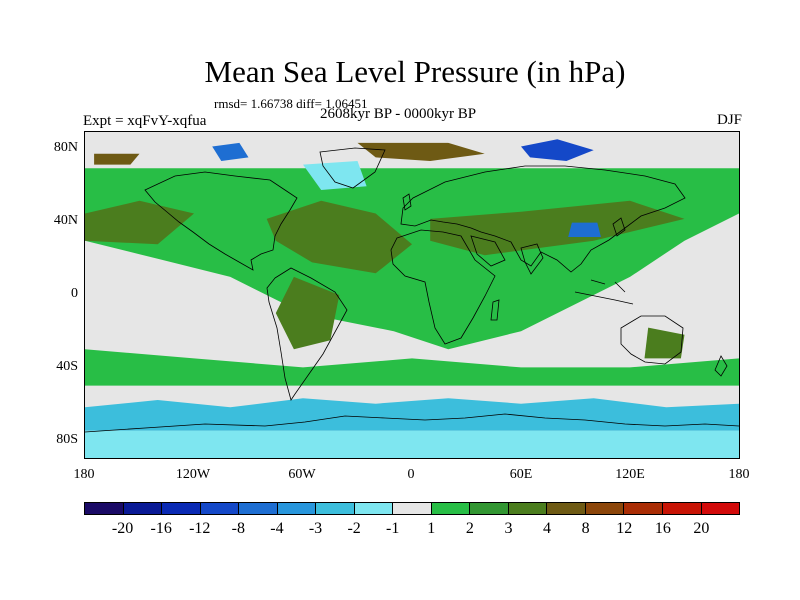  I want to click on colorbar, so click(412, 508).